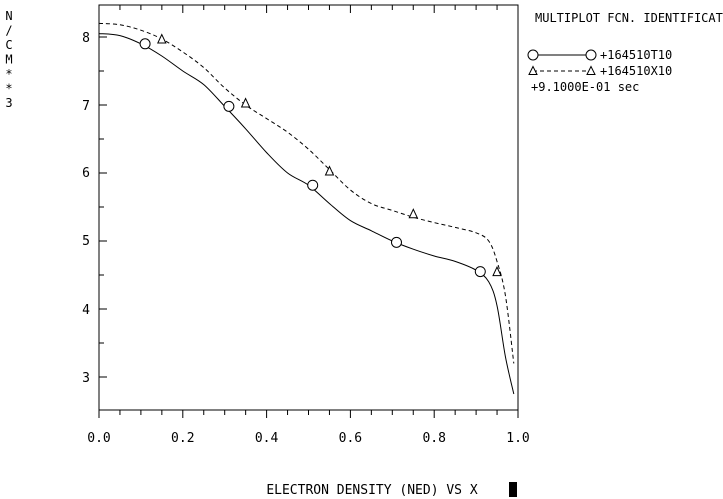 The height and width of the screenshot is (499, 723). I want to click on y-axis-label: N / C M * * 3, so click(8, 59).